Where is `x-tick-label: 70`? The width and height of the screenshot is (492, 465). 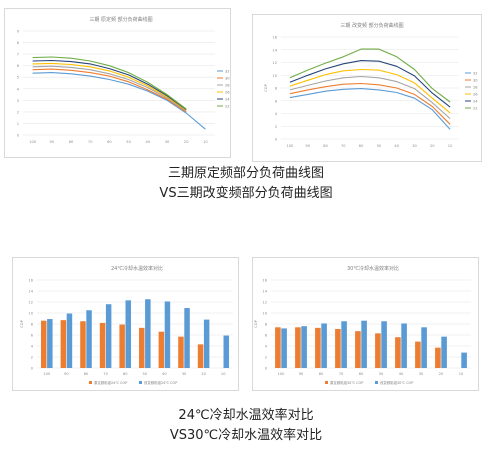
x-tick-label: 70 is located at coordinates (341, 374).